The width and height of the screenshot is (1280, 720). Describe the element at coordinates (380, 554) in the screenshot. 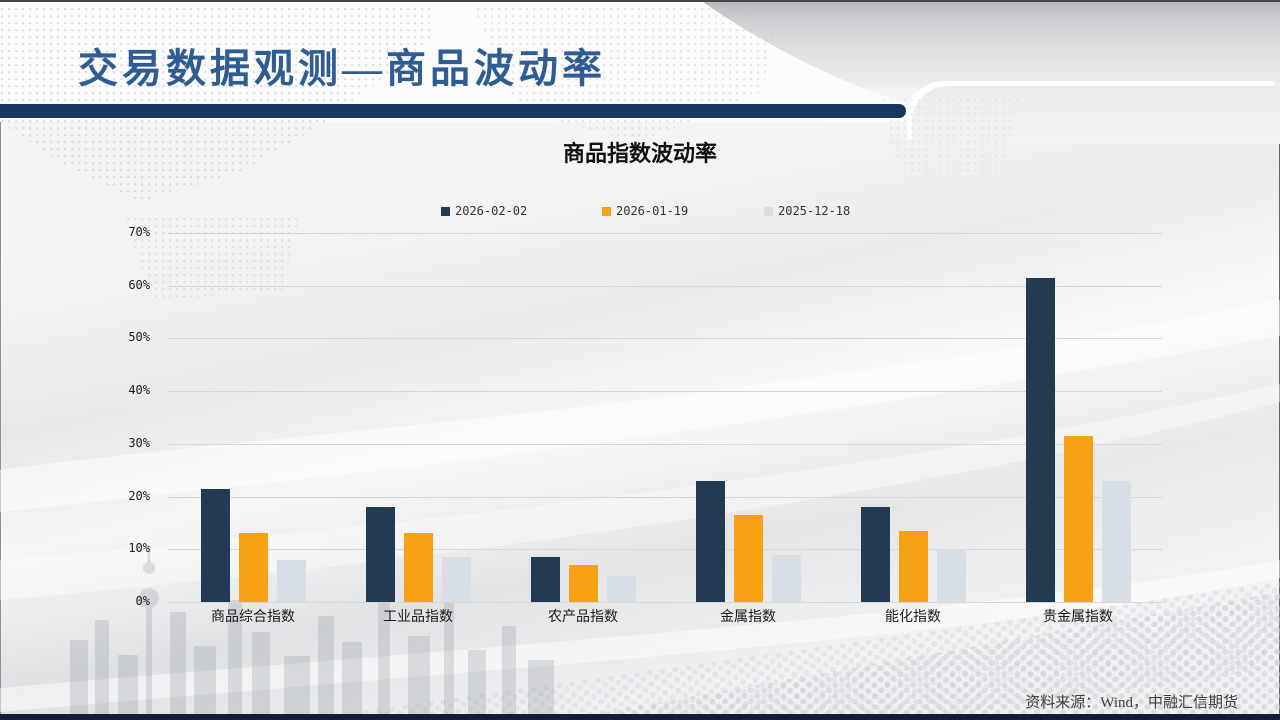

I see `bar-2026-02-02-工业品指数` at that location.